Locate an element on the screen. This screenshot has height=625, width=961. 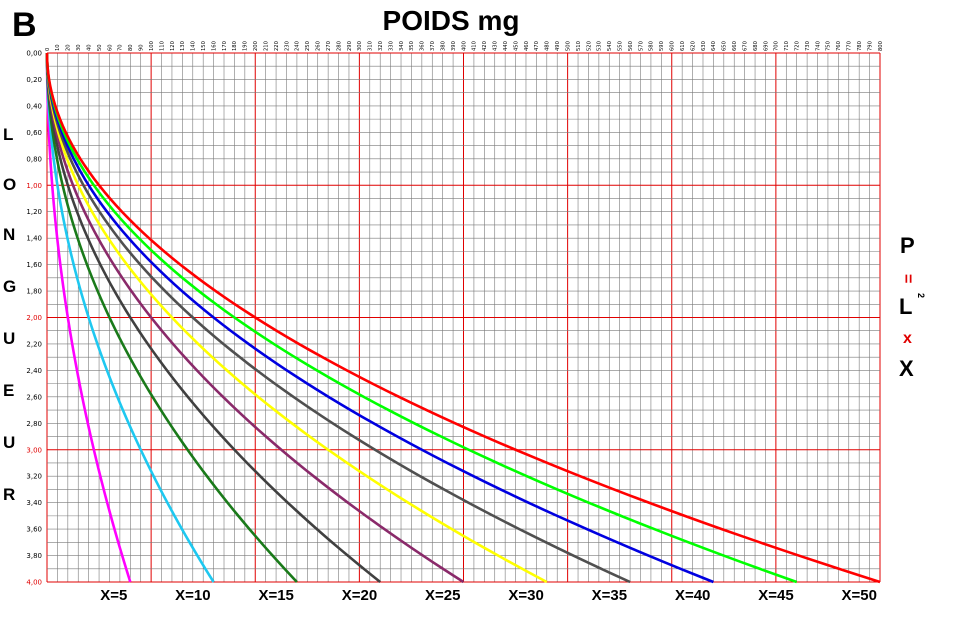
y-tick-label: 1,20 is located at coordinates (34, 212).